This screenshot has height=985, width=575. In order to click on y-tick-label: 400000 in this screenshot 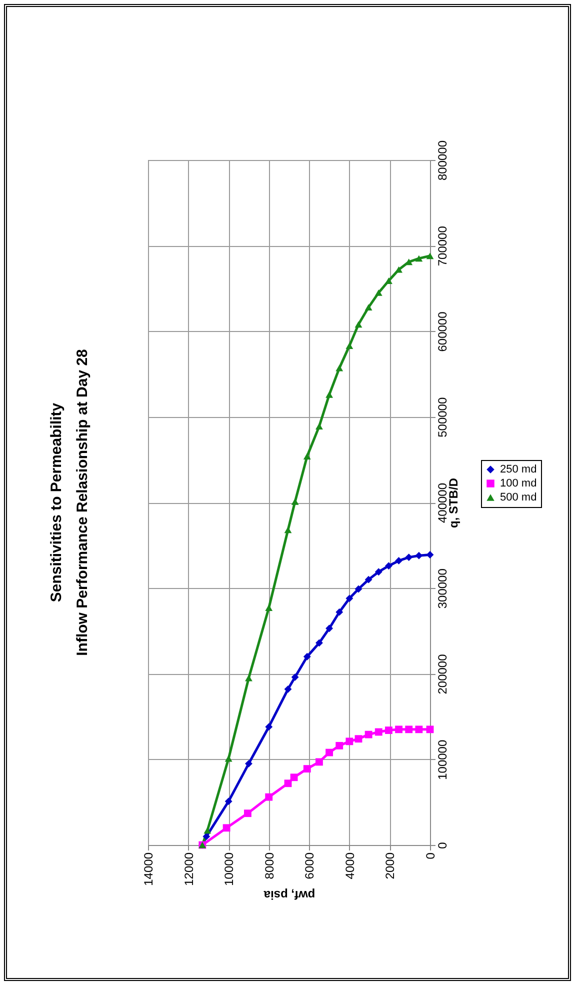, I will do `click(443, 503)`.